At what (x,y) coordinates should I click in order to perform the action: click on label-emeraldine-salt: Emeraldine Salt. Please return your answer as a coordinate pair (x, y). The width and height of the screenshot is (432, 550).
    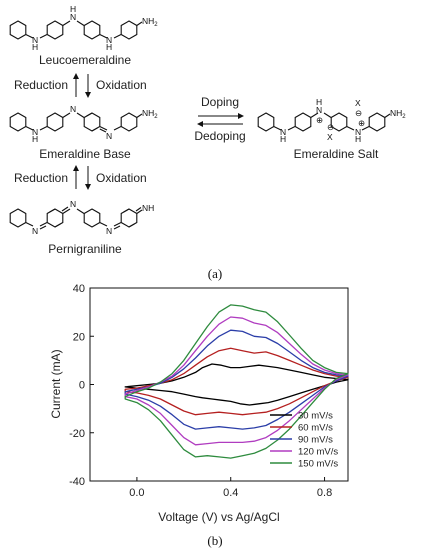
    Looking at the image, I should click on (336, 154).